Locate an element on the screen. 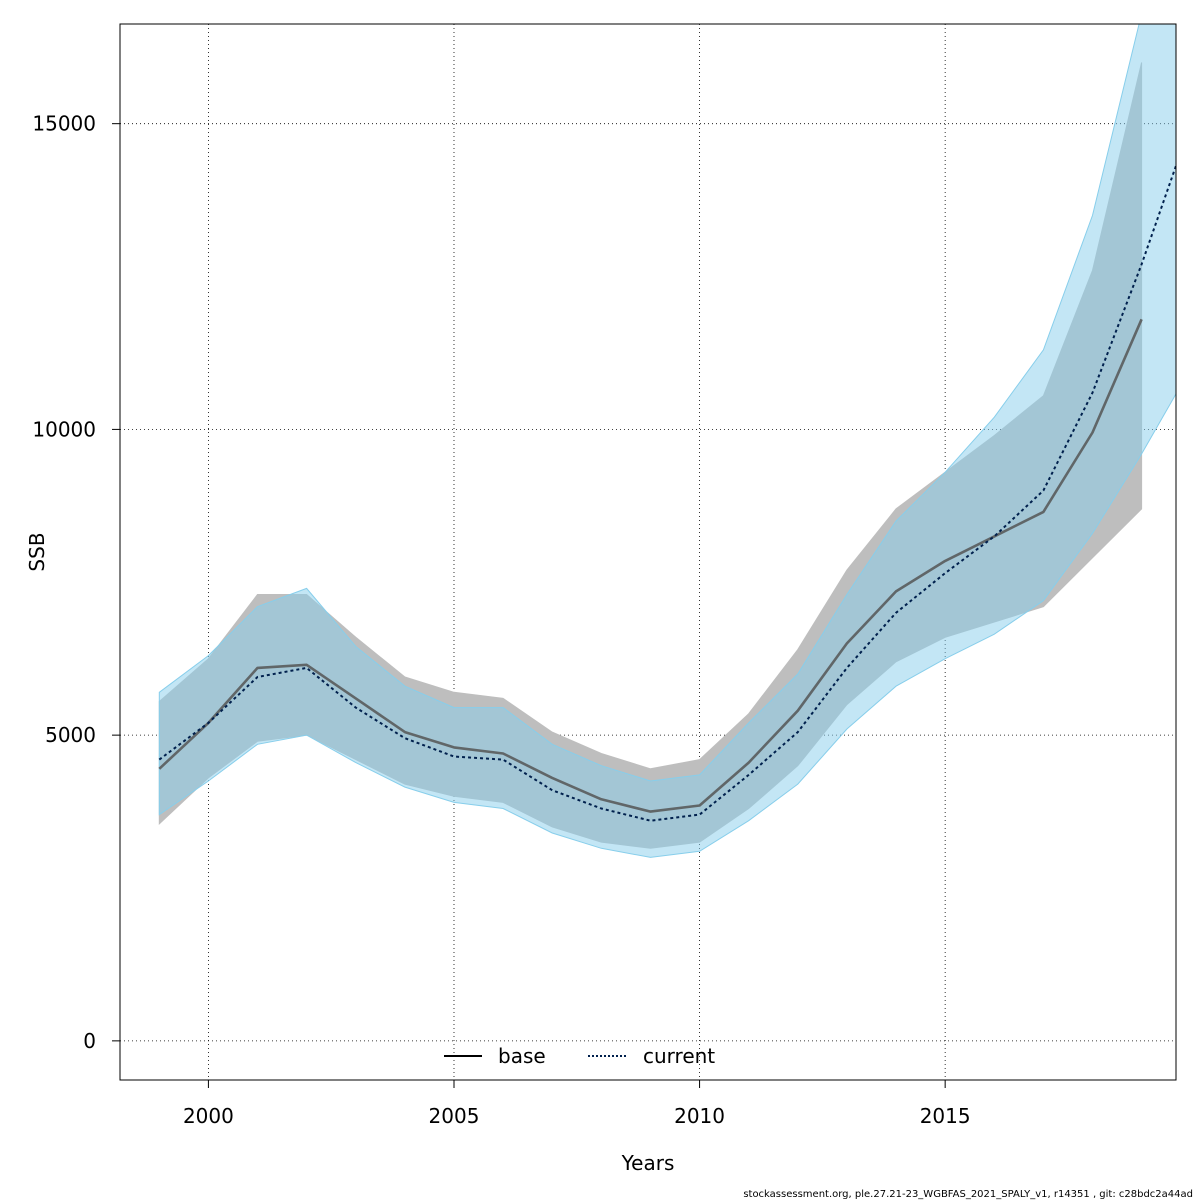  y-tick-label: 10000 is located at coordinates (64, 429).